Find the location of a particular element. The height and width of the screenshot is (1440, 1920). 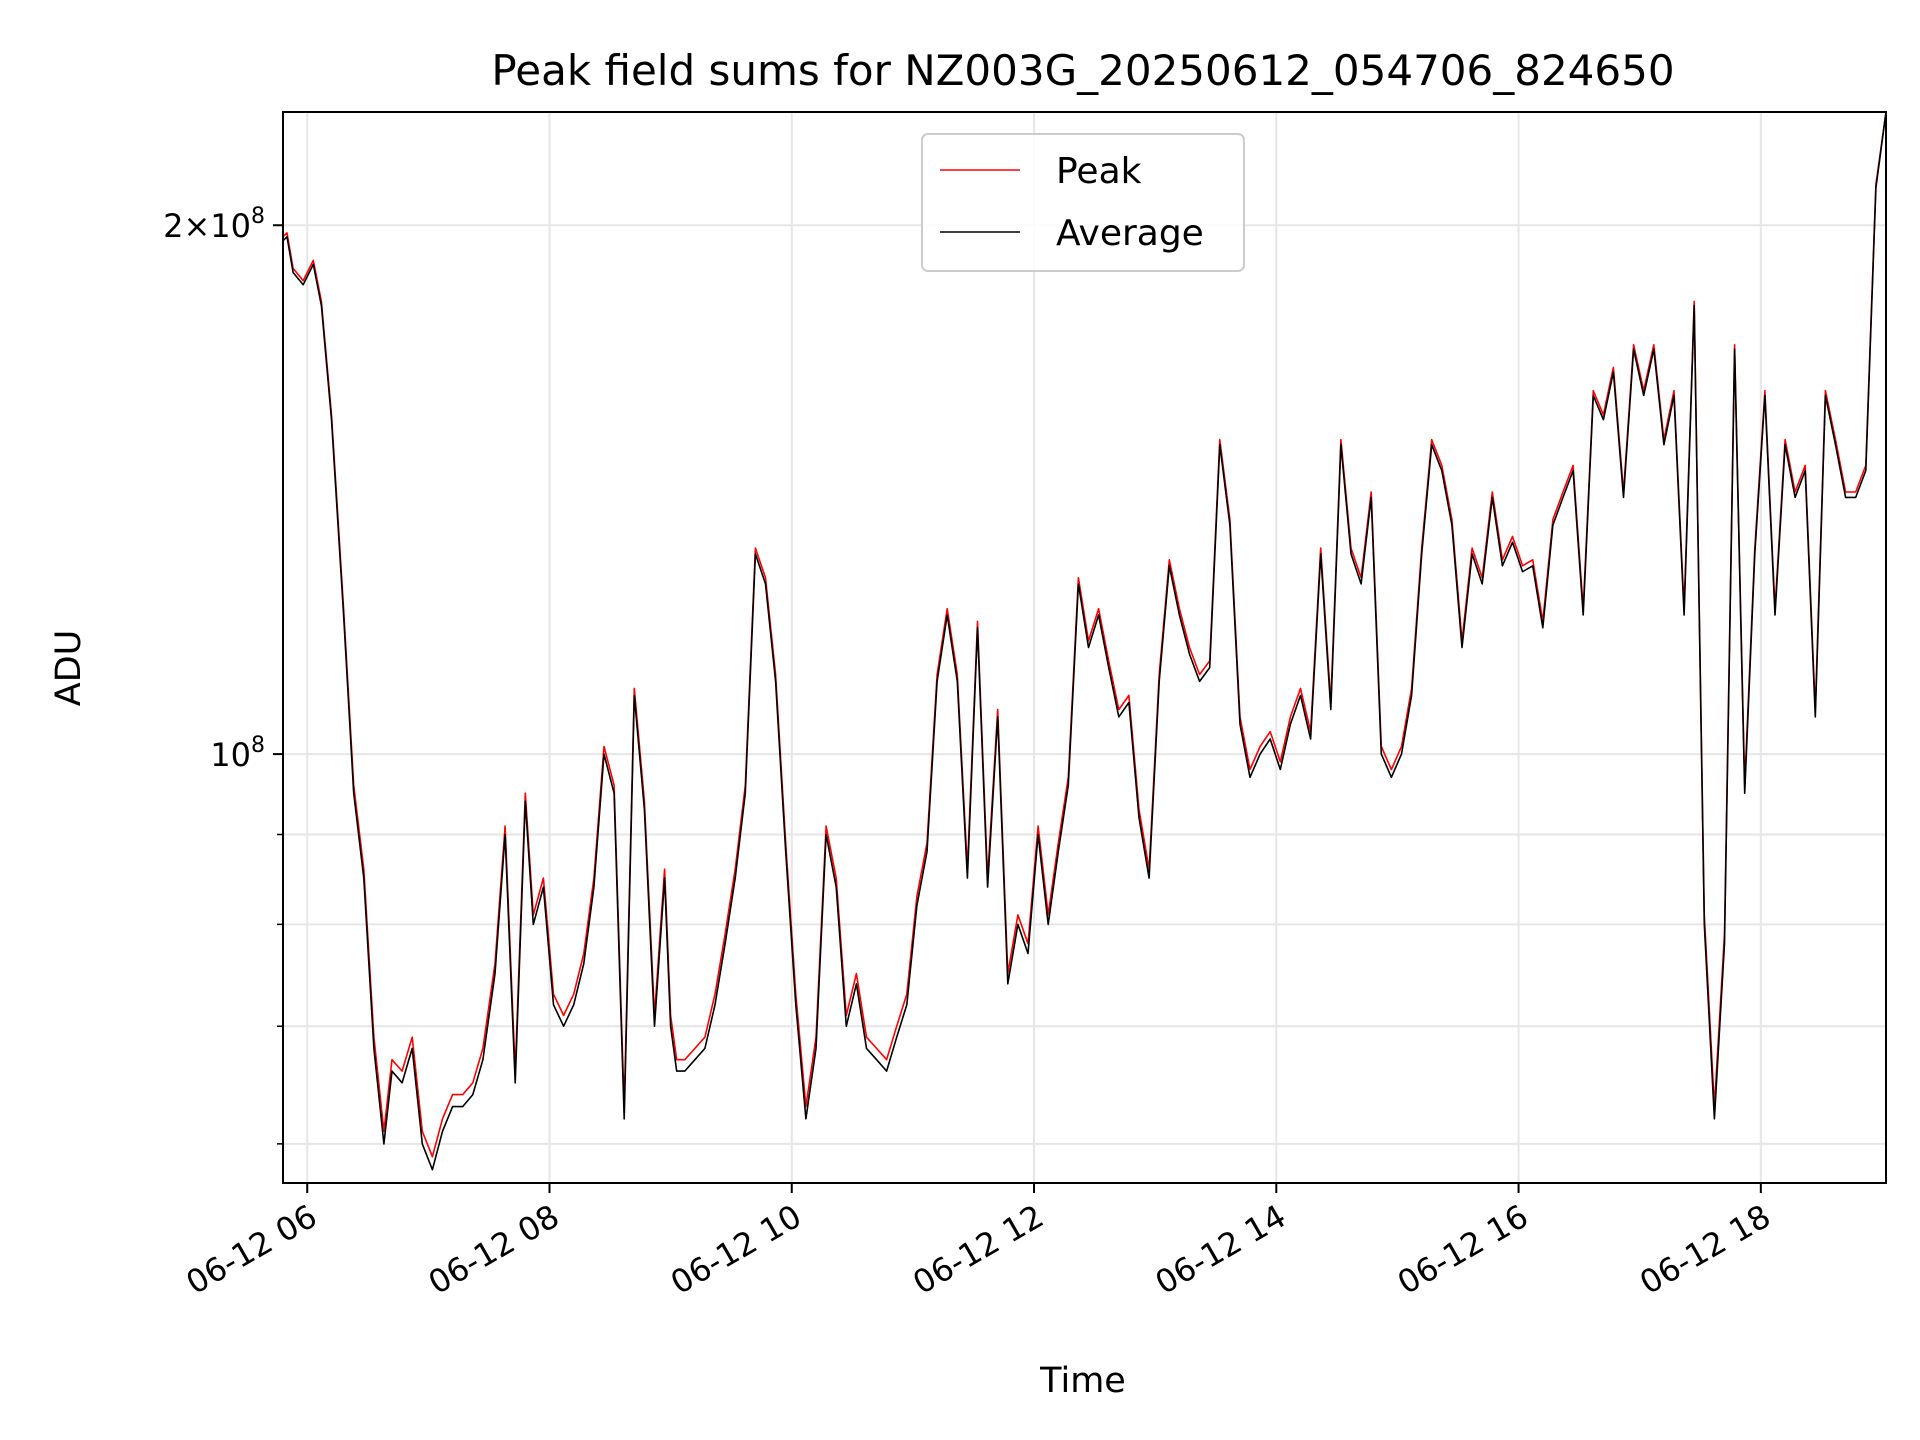

y-axis-label: ADU is located at coordinates (69, 668).